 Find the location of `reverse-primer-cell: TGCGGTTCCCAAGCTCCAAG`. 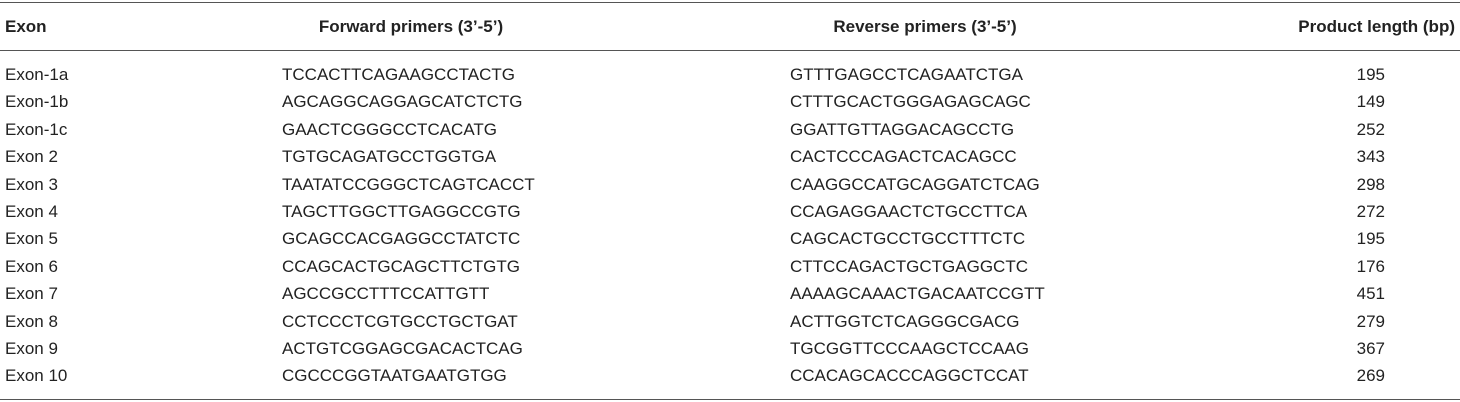

reverse-primer-cell: TGCGGTTCCCAAGCTCCAAG is located at coordinates (909, 348).